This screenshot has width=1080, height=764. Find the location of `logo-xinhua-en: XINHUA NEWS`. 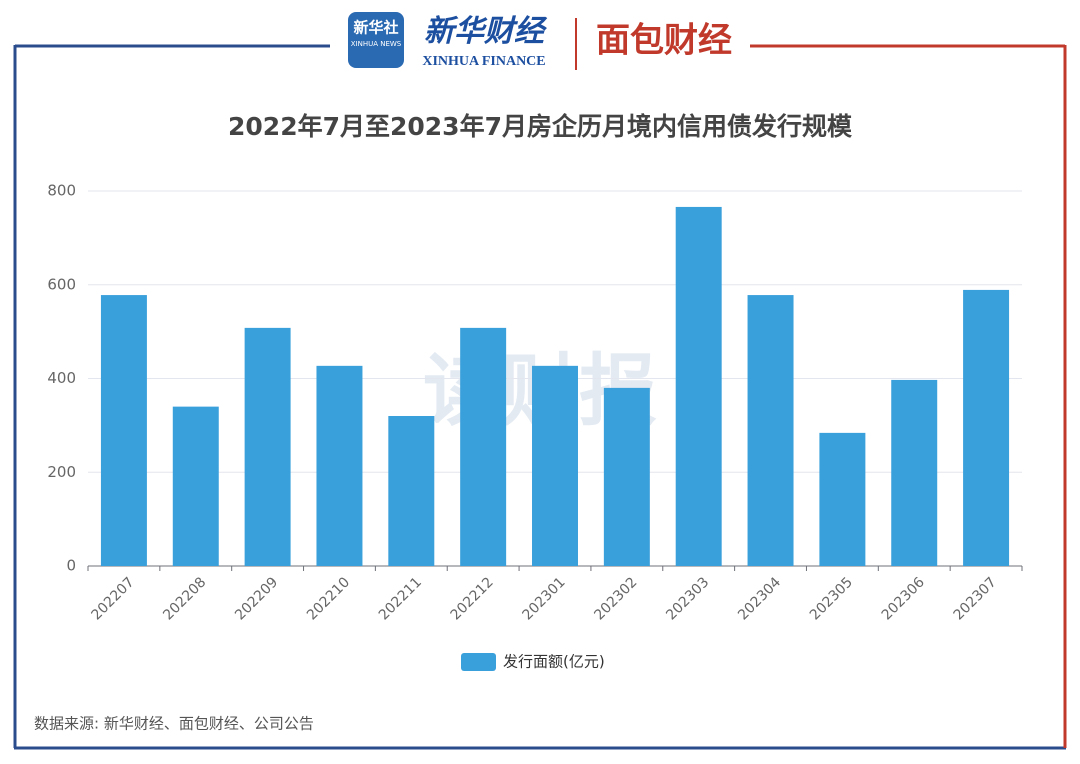

logo-xinhua-en: XINHUA NEWS is located at coordinates (376, 44).